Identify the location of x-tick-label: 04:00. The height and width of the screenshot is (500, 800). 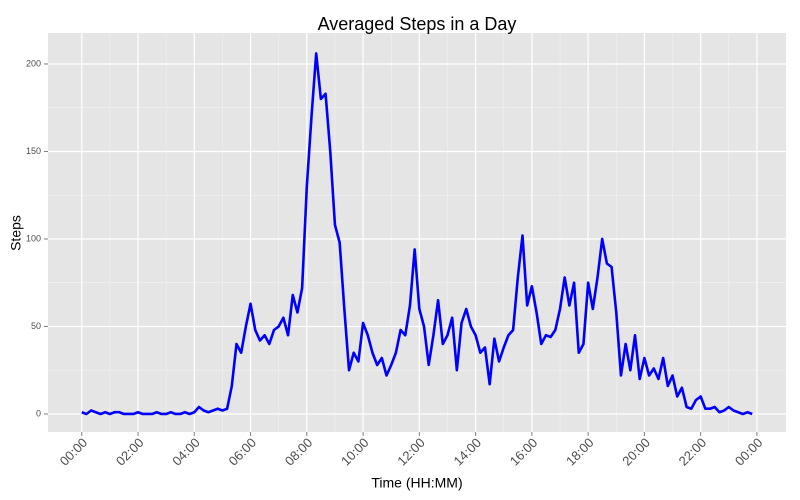
(186, 452).